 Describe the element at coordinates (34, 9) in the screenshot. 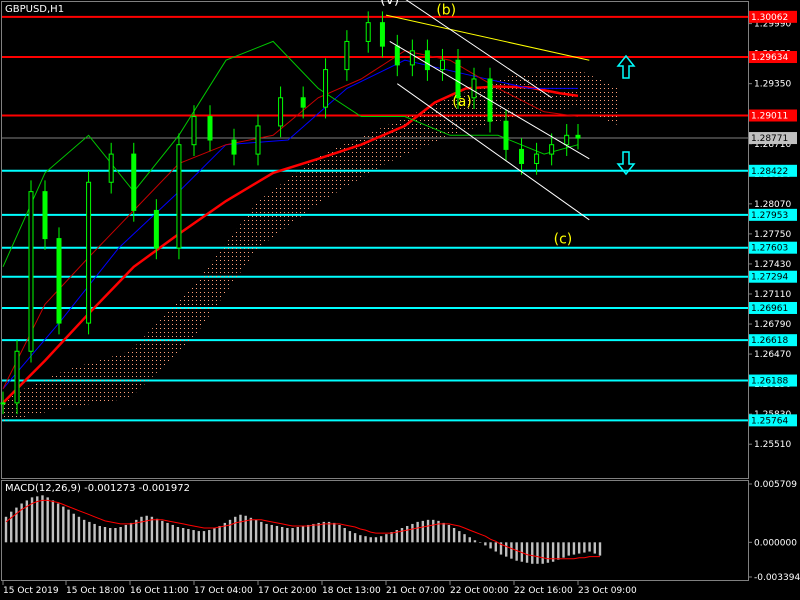

I see `chart-title: GBPUSD,H1` at that location.